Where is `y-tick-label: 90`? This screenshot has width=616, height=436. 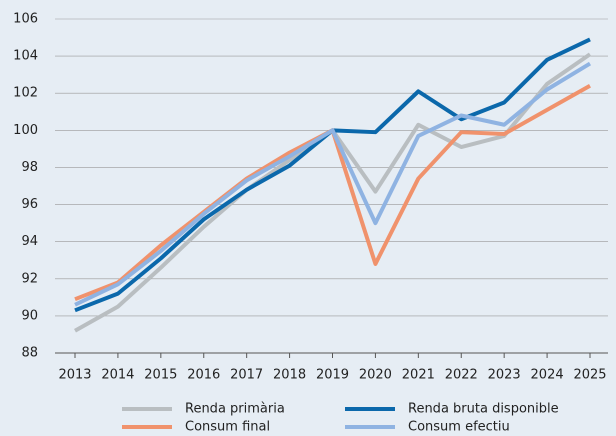 y-tick-label: 90 is located at coordinates (29, 315).